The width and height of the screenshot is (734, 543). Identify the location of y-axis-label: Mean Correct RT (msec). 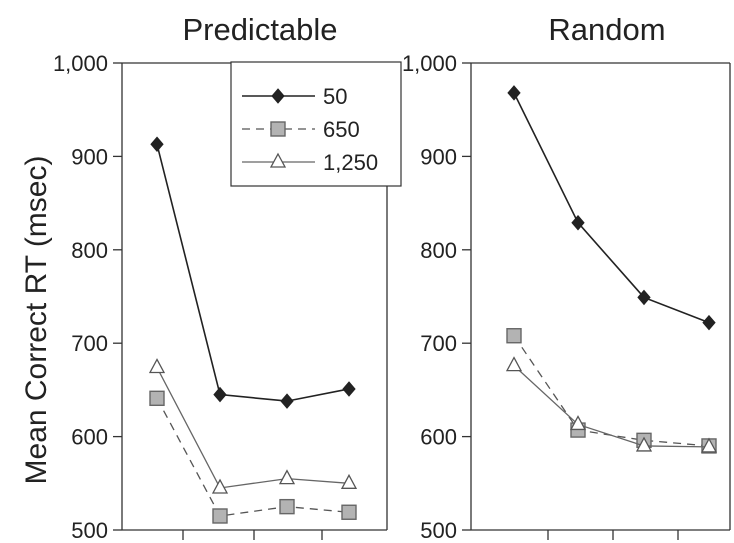
(36, 320).